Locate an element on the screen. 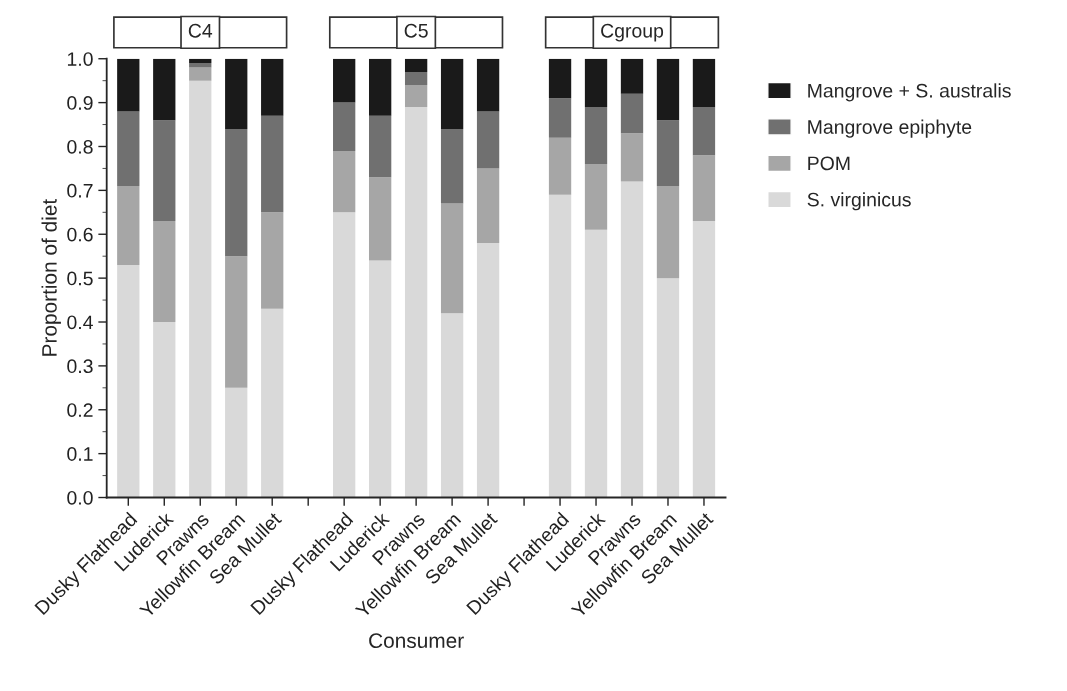  y-tick-label: 0.6 is located at coordinates (80, 234).